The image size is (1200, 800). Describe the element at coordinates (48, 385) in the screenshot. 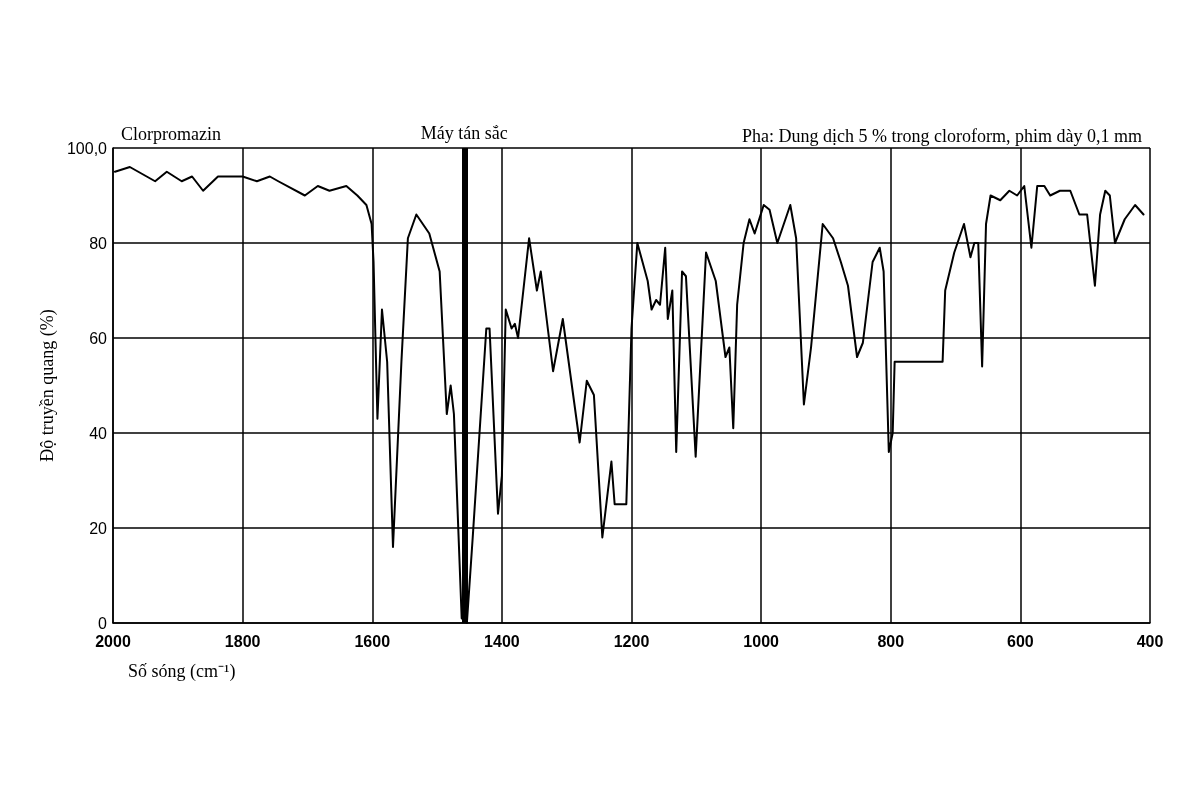

I see `y-axis-title: Độ truyền quang (%)` at that location.